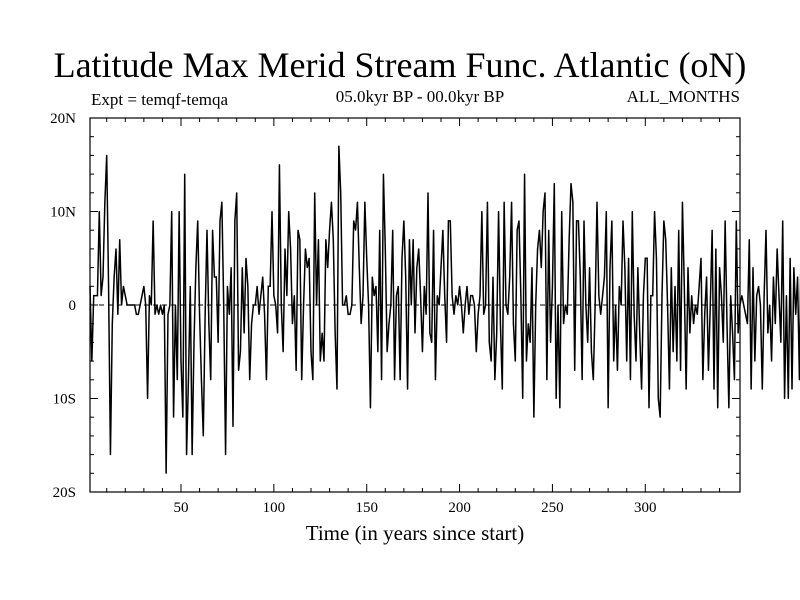 This screenshot has width=800, height=600. I want to click on months-label: ALL_MONTHS, so click(683, 96).